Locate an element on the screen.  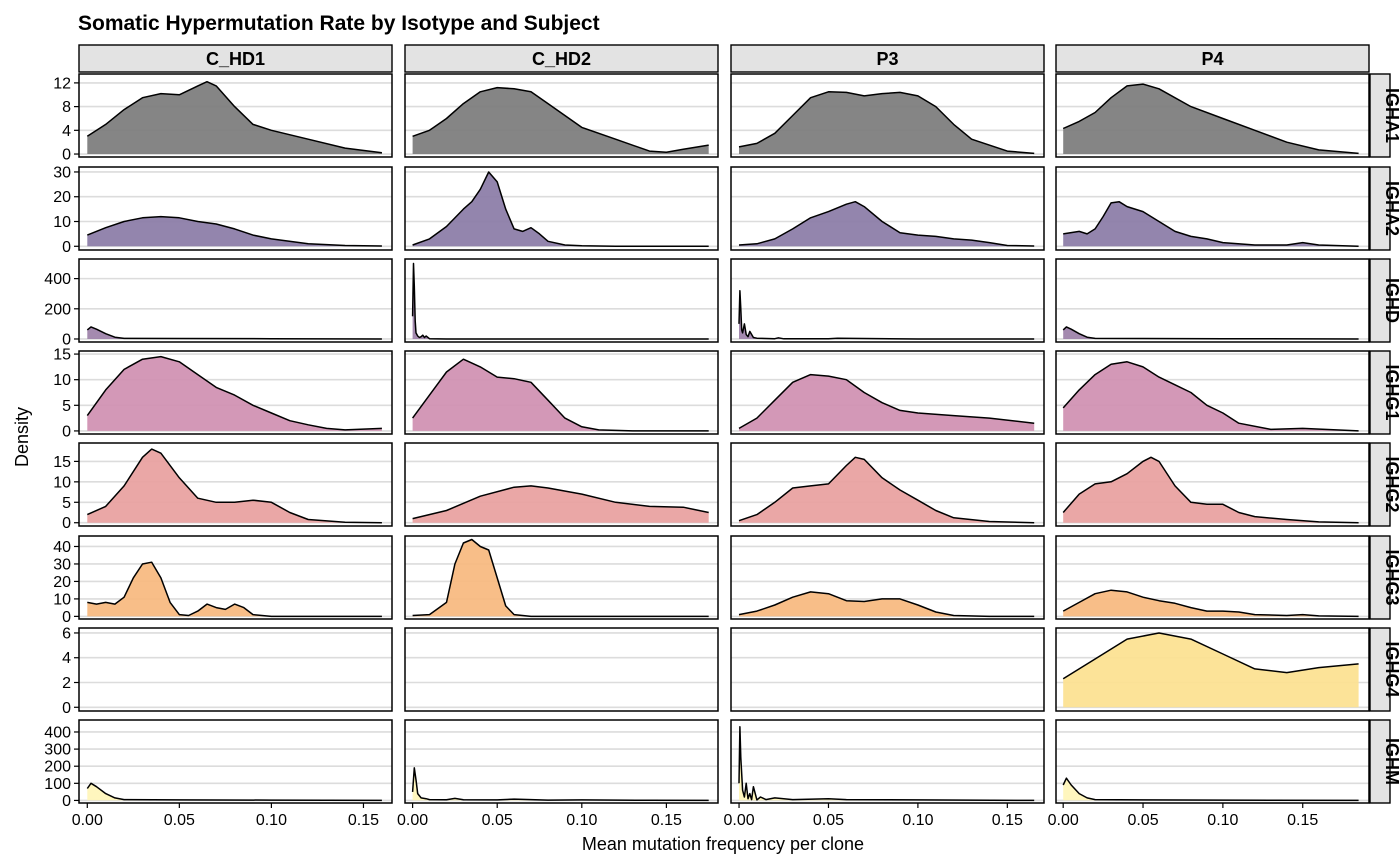
panel-p4-ighg1 is located at coordinates (1212, 392).